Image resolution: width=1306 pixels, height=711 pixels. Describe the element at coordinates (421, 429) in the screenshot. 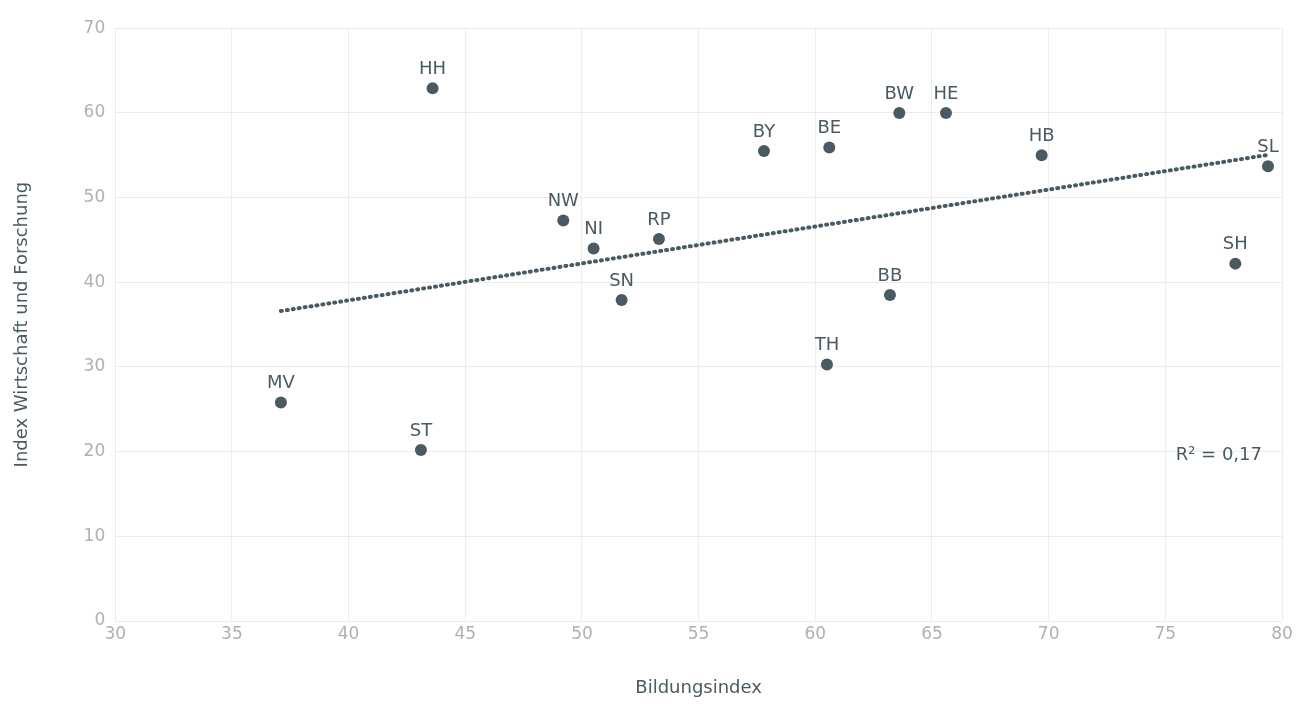

I see `annotation: ST` at that location.